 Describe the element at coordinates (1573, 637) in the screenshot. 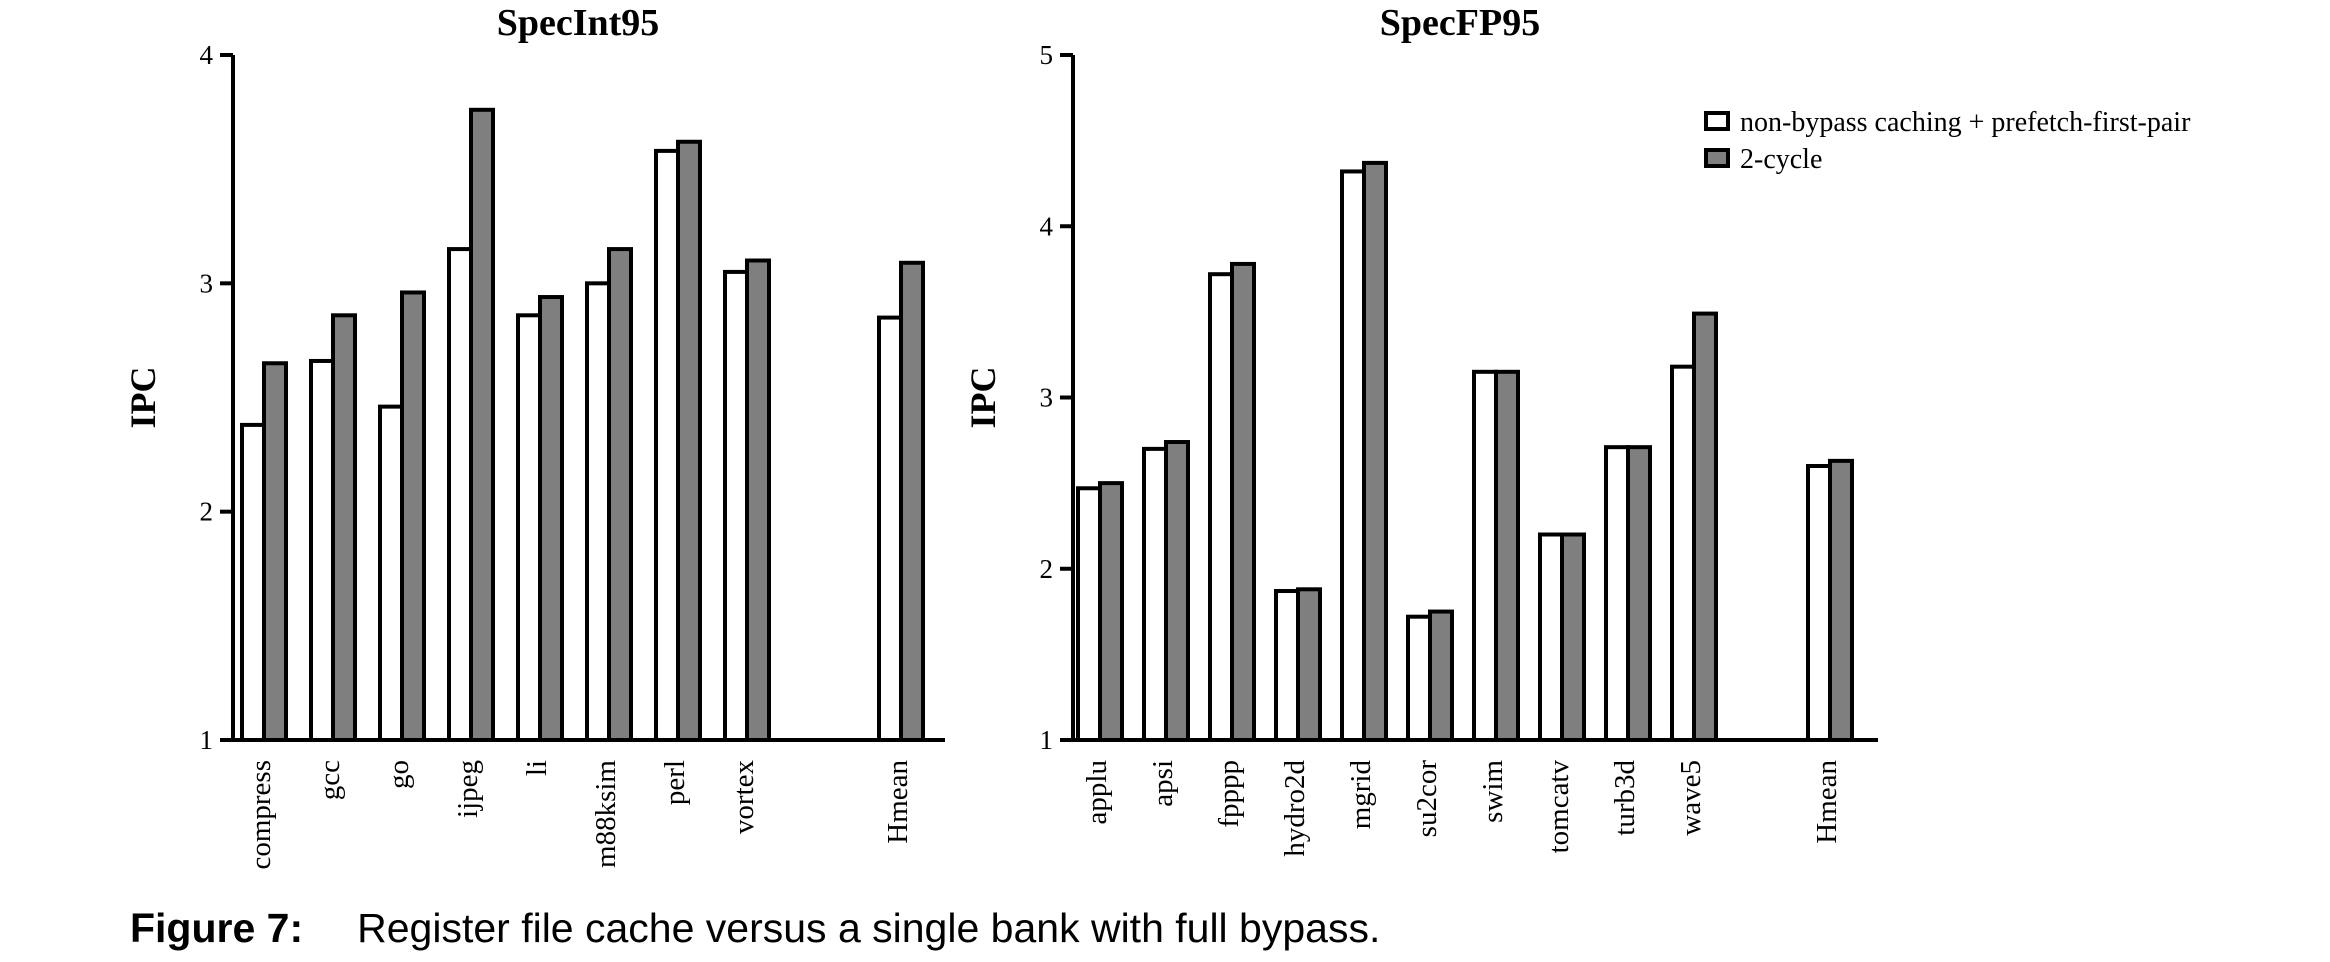

I see `chart2-bar-tomcatv-series2` at that location.